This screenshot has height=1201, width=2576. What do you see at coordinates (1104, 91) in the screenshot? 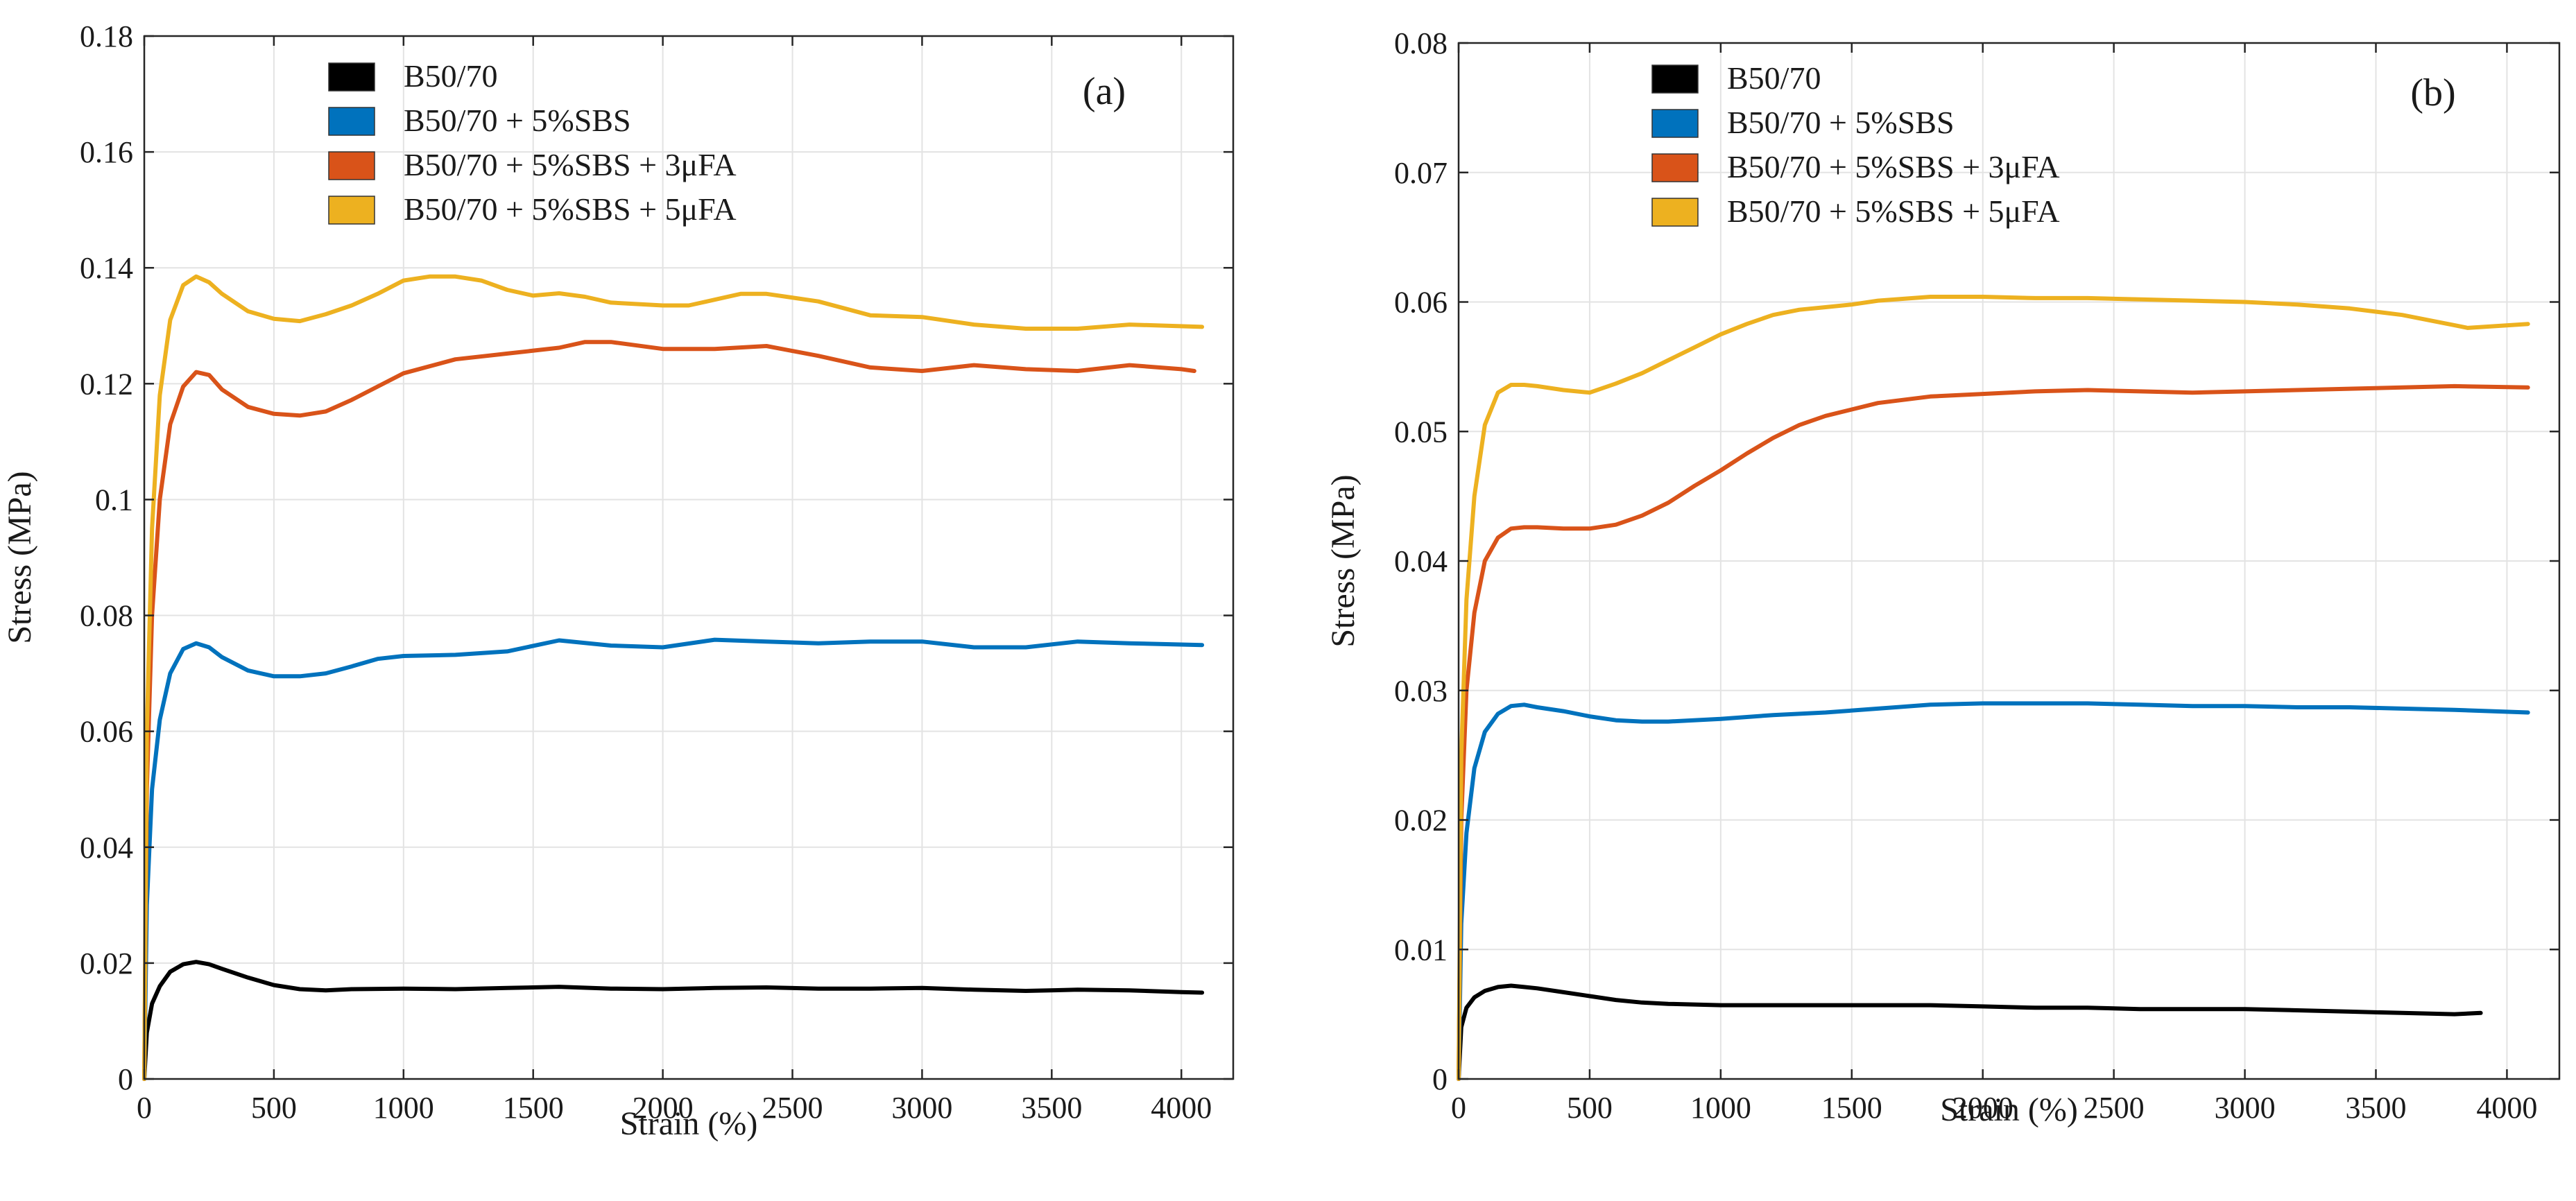
I see `panel-label: (a)` at bounding box center [1104, 91].